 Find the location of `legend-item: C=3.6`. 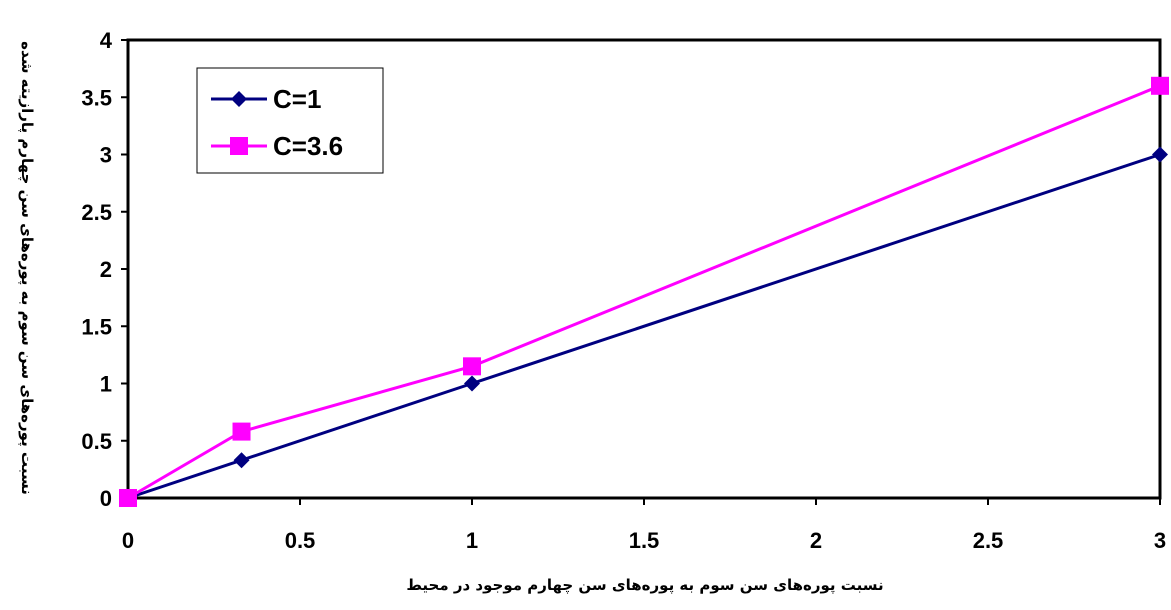

legend-item: C=3.6 is located at coordinates (277, 146).